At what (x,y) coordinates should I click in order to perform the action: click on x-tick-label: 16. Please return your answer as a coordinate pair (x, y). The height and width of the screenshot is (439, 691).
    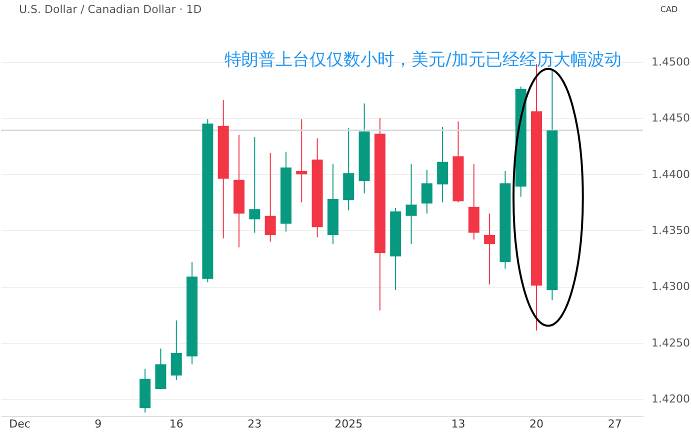
    Looking at the image, I should click on (176, 424).